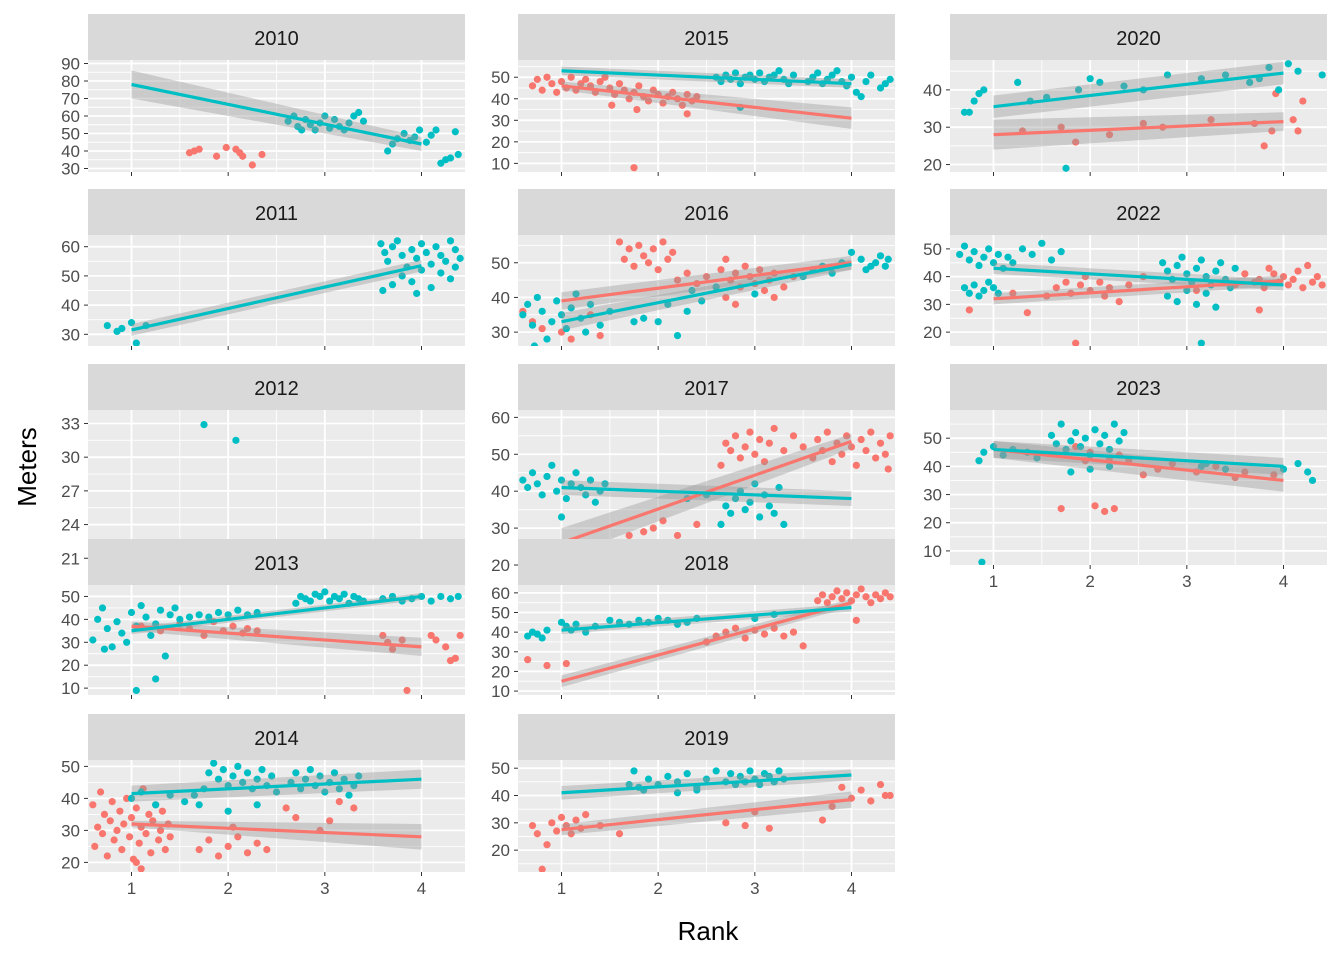 Image resolution: width=1344 pixels, height=960 pixels. What do you see at coordinates (70, 558) in the screenshot?
I see `y-tick-label: 21` at bounding box center [70, 558].